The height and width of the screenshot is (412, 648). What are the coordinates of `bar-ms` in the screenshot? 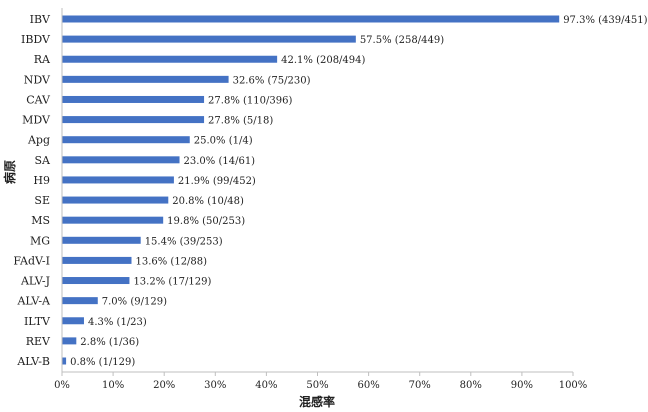 It's located at (113, 220).